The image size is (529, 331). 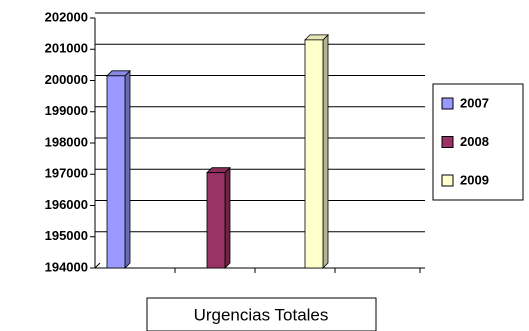 I want to click on y-tick-label: 202000, so click(x=66, y=16).